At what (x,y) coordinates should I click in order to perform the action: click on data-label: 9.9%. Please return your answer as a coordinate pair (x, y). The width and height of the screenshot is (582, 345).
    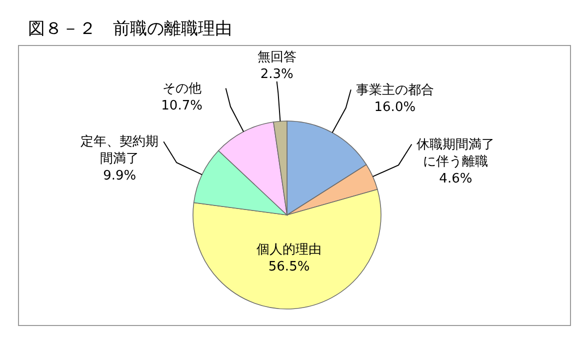
    Looking at the image, I should click on (119, 176).